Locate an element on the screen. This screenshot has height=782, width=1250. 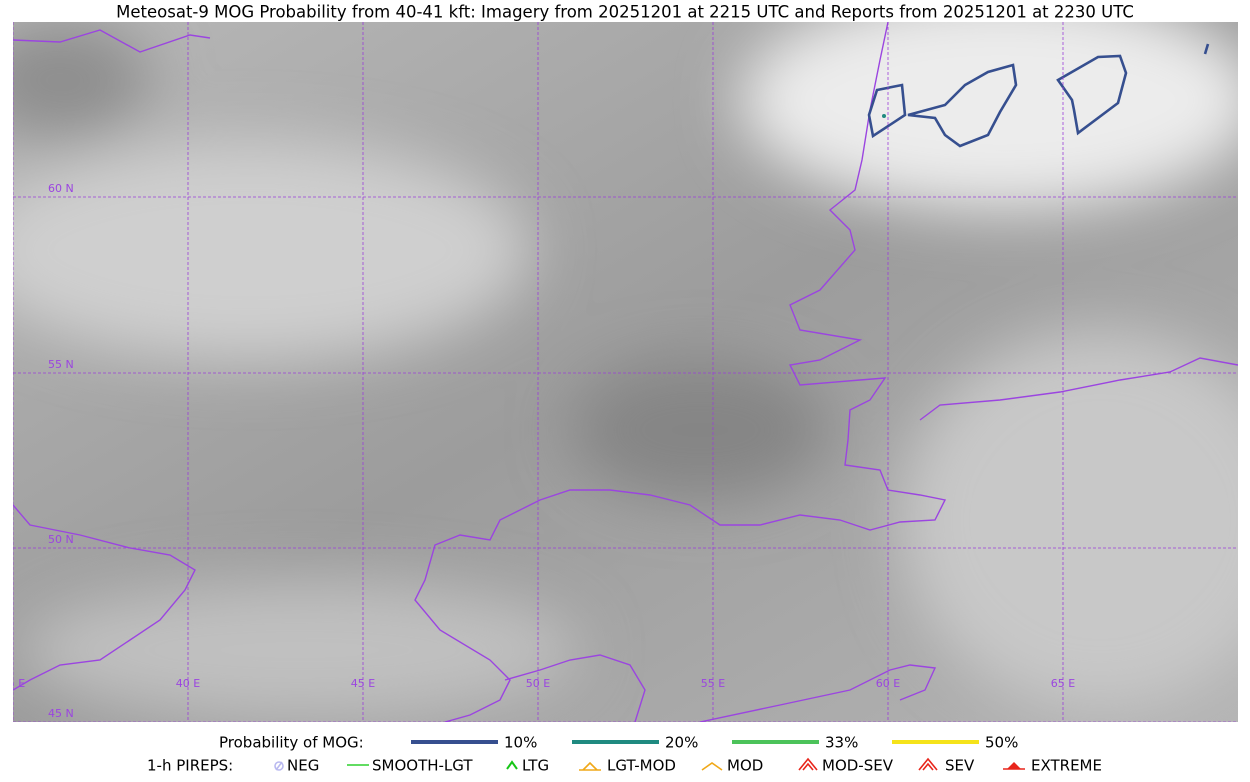
lon-label: 45 E is located at coordinates (363, 683).